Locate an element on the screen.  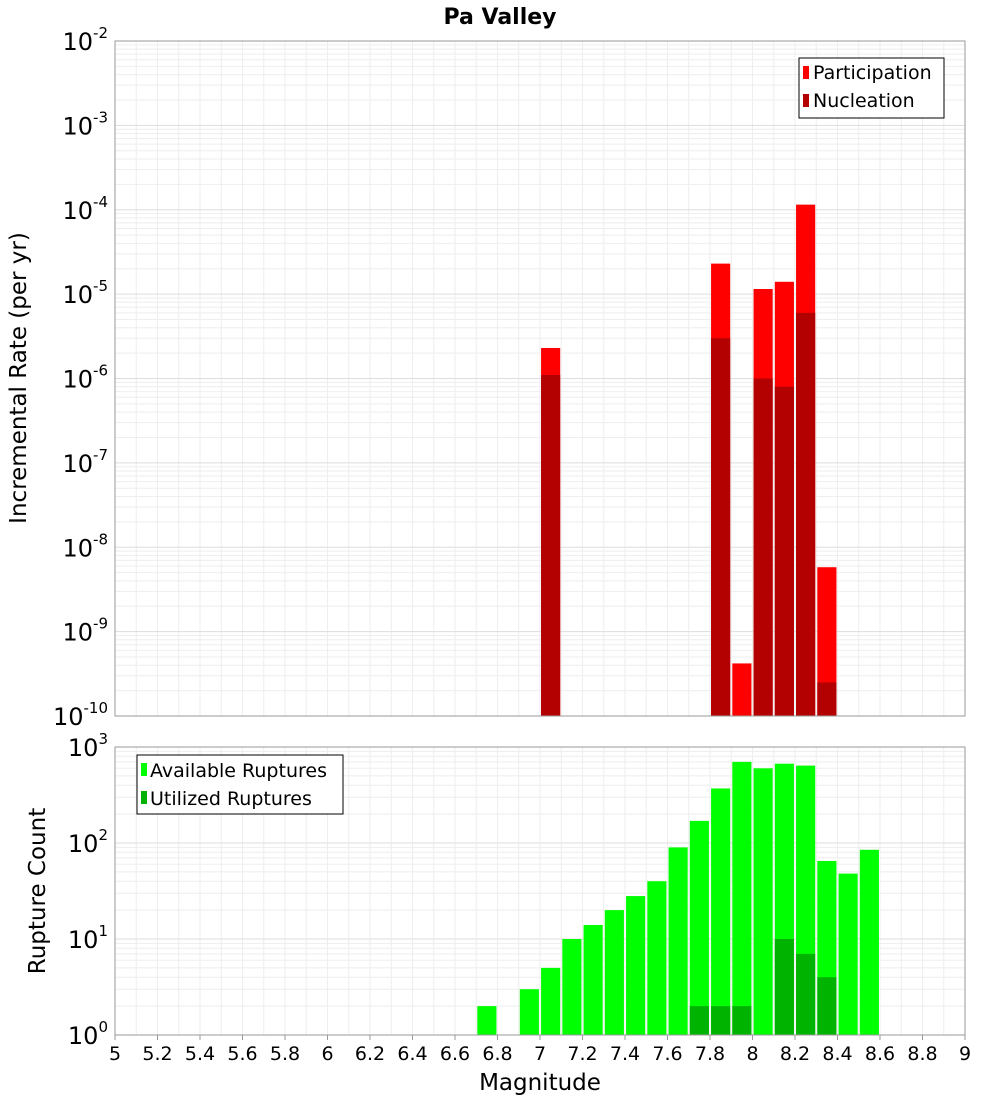
bottom-y-tick-label: 10⁰ is located at coordinates (88, 1034).